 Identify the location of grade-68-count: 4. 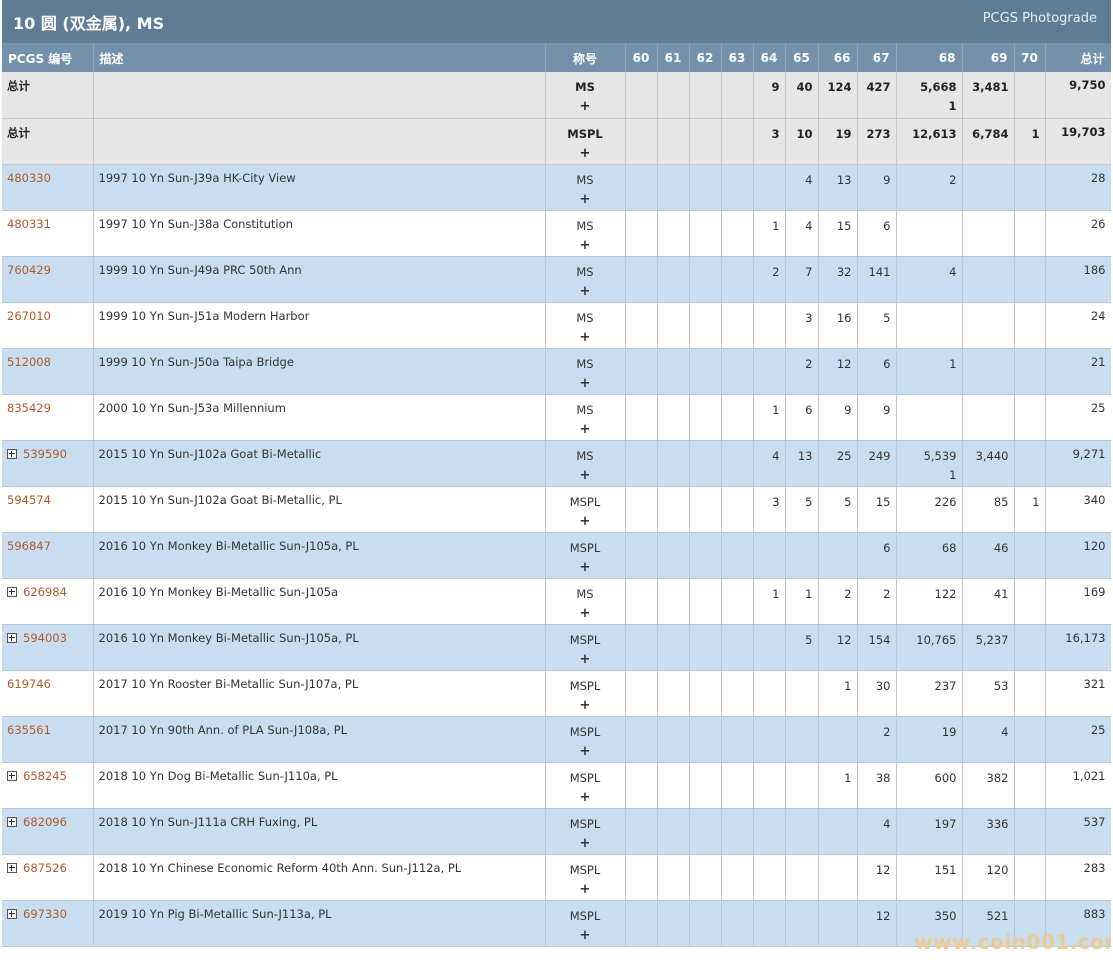
(953, 271).